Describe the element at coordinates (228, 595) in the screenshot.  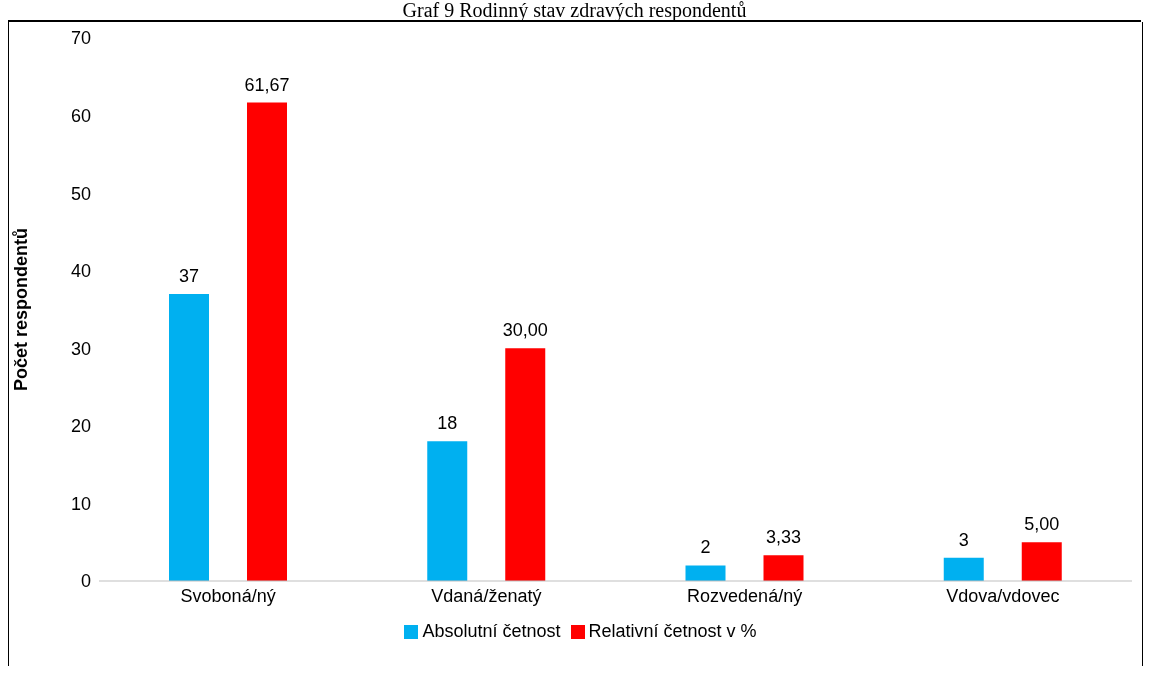
I see `x-tick-label: Svoboná/ný` at that location.